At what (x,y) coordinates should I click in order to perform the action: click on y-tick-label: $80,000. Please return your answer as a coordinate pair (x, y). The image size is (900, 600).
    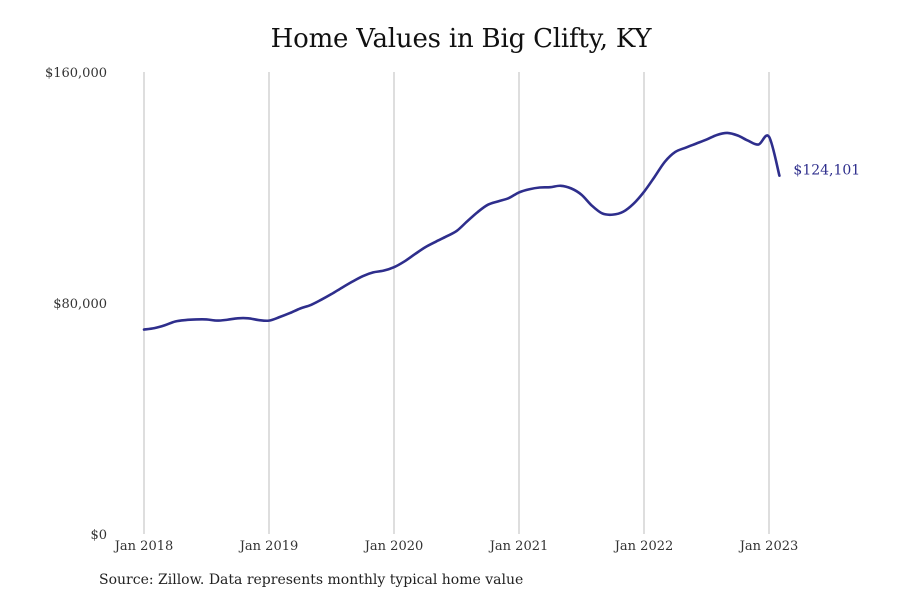
    Looking at the image, I should click on (80, 304).